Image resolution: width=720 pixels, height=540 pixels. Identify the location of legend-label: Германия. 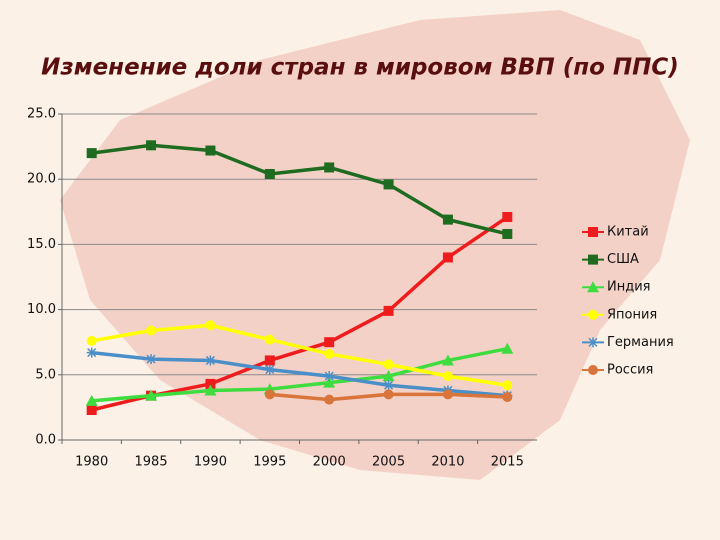
(640, 342).